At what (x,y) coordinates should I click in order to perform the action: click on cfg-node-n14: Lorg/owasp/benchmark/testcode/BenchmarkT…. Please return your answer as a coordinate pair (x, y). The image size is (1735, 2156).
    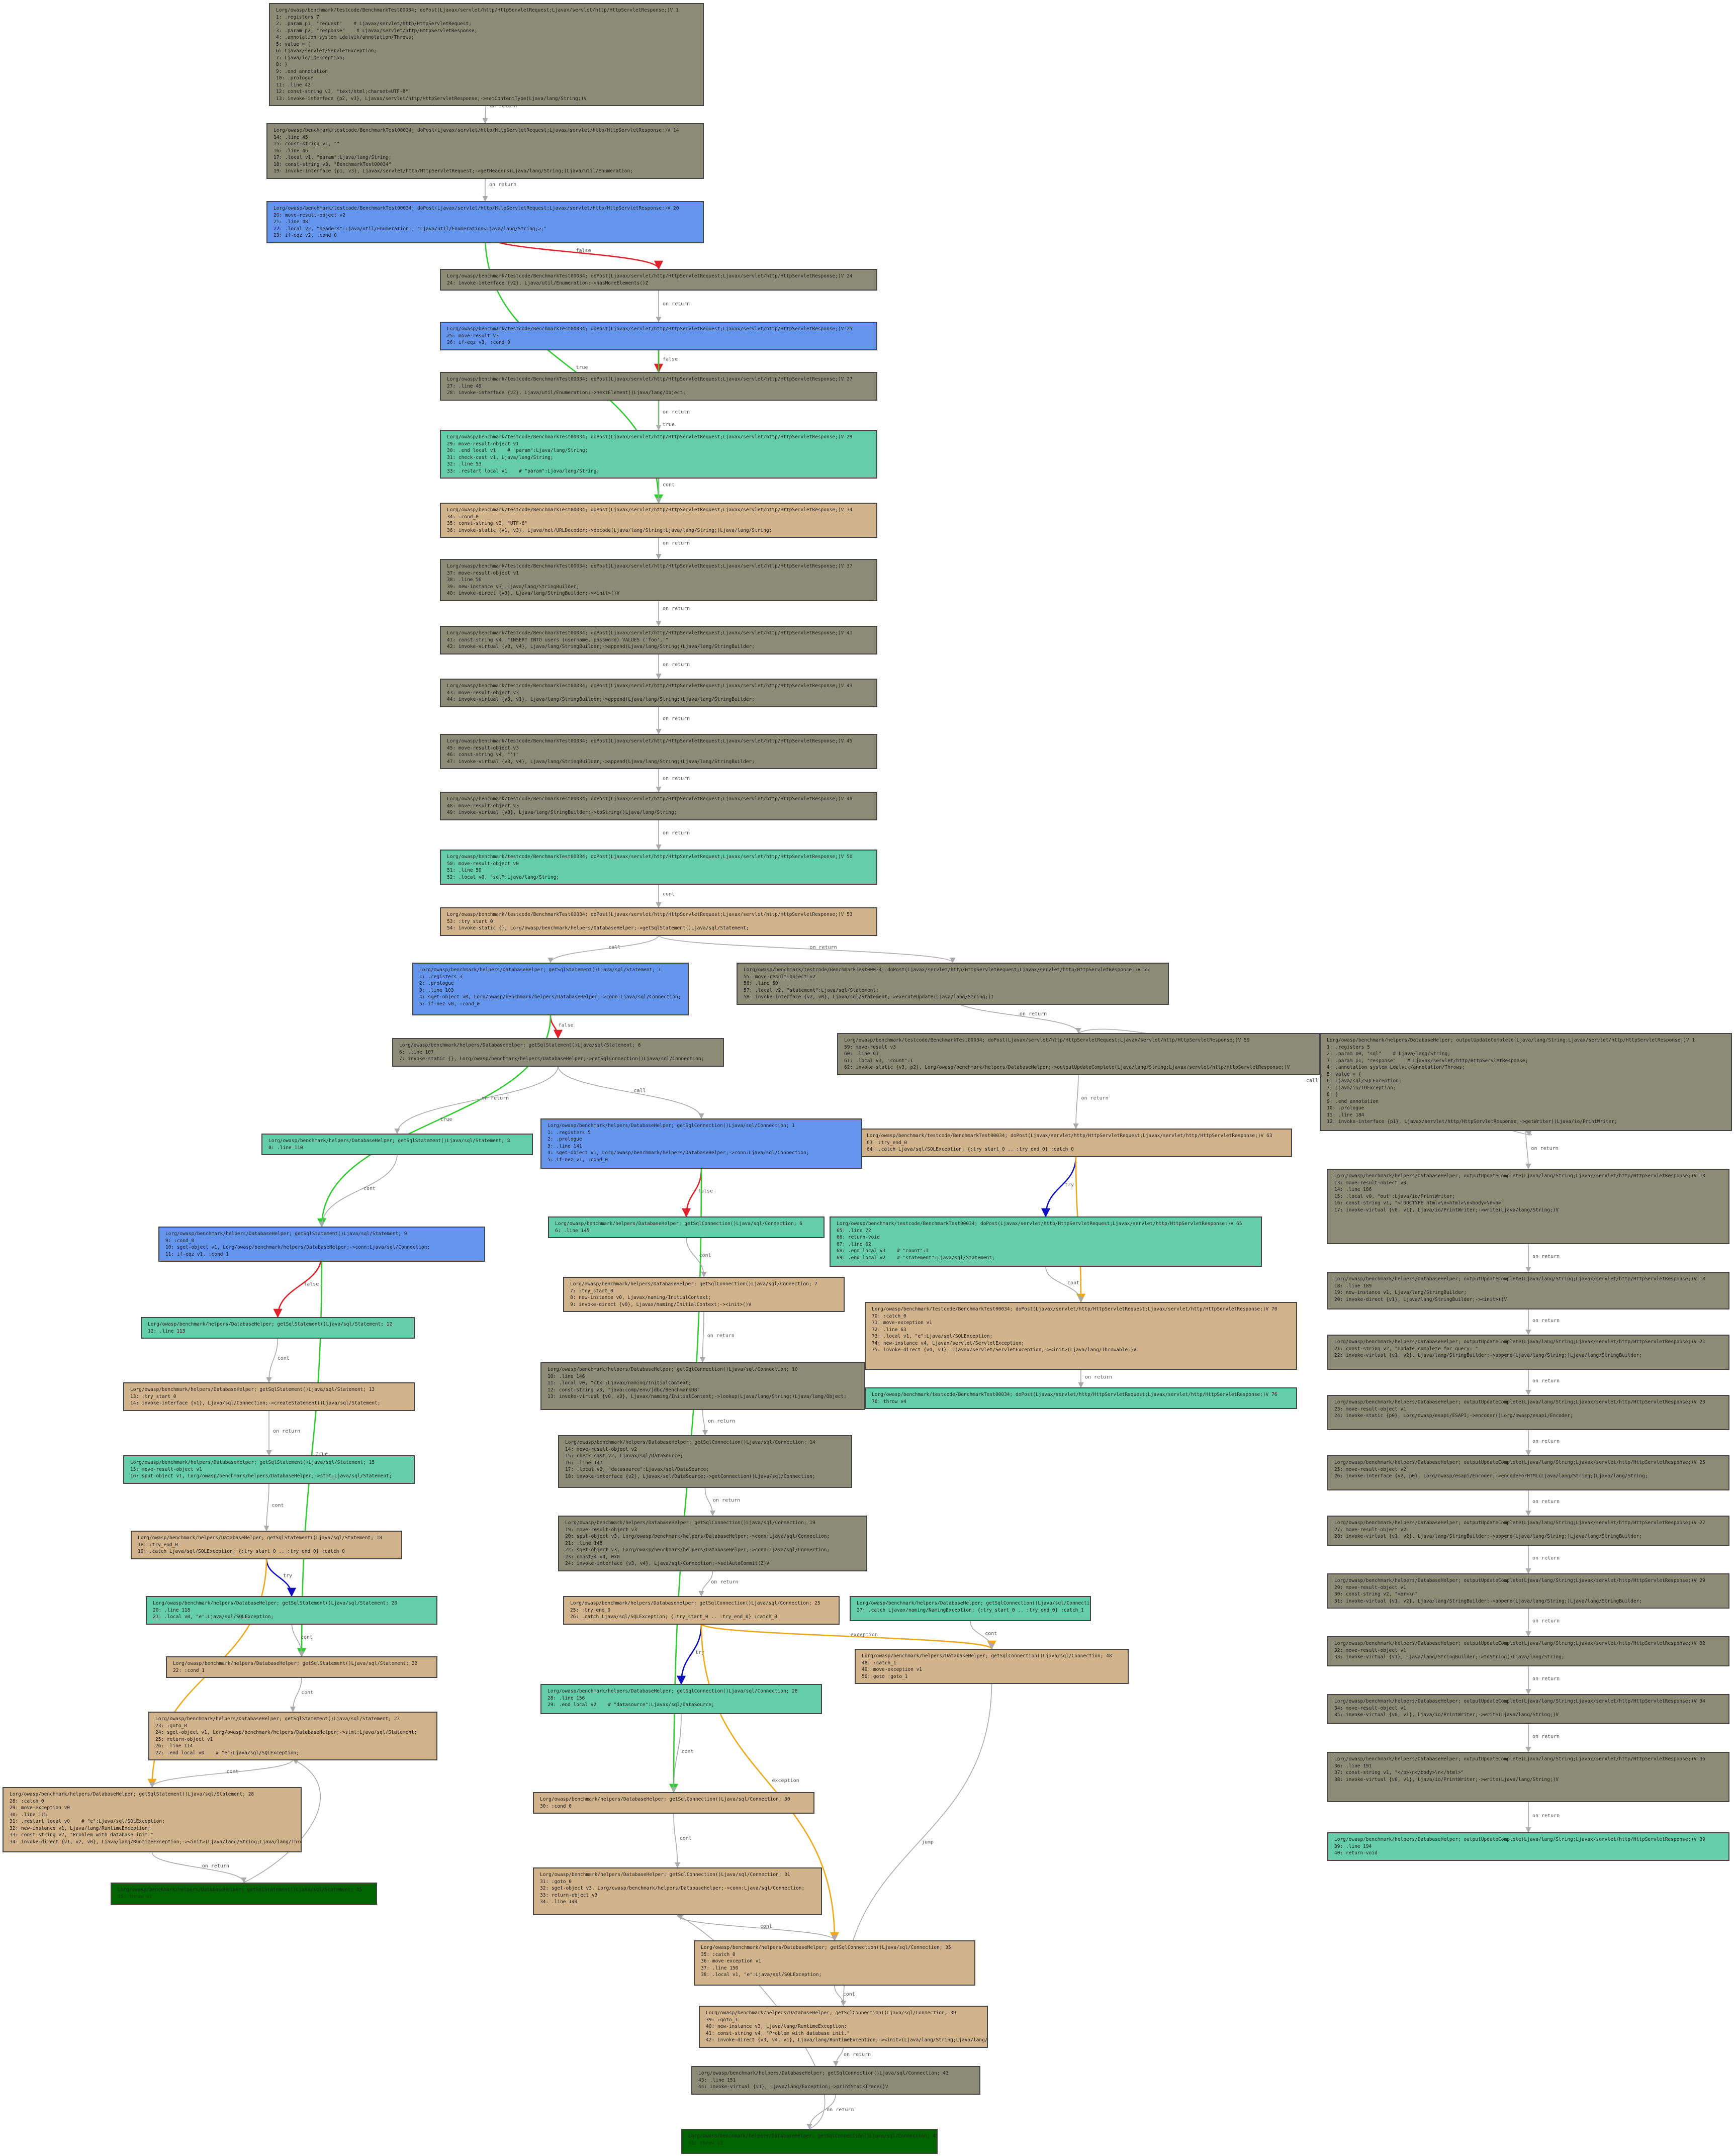
    Looking at the image, I should click on (658, 868).